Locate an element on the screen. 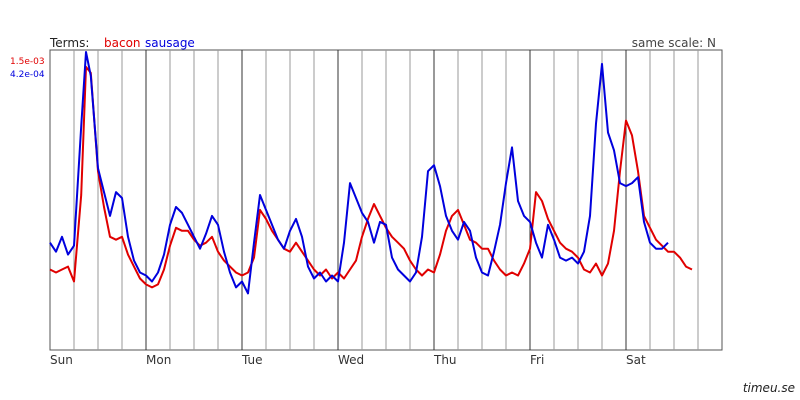  brand-watermark: timeu.se is located at coordinates (769, 388).